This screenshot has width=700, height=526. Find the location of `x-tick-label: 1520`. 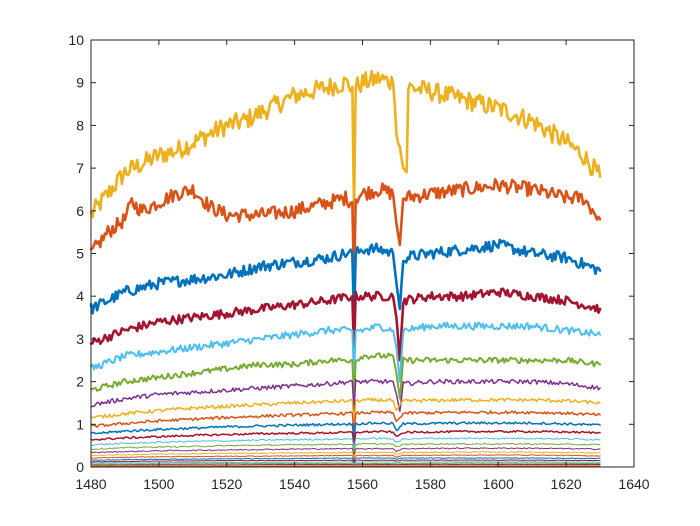

x-tick-label: 1520 is located at coordinates (226, 484).